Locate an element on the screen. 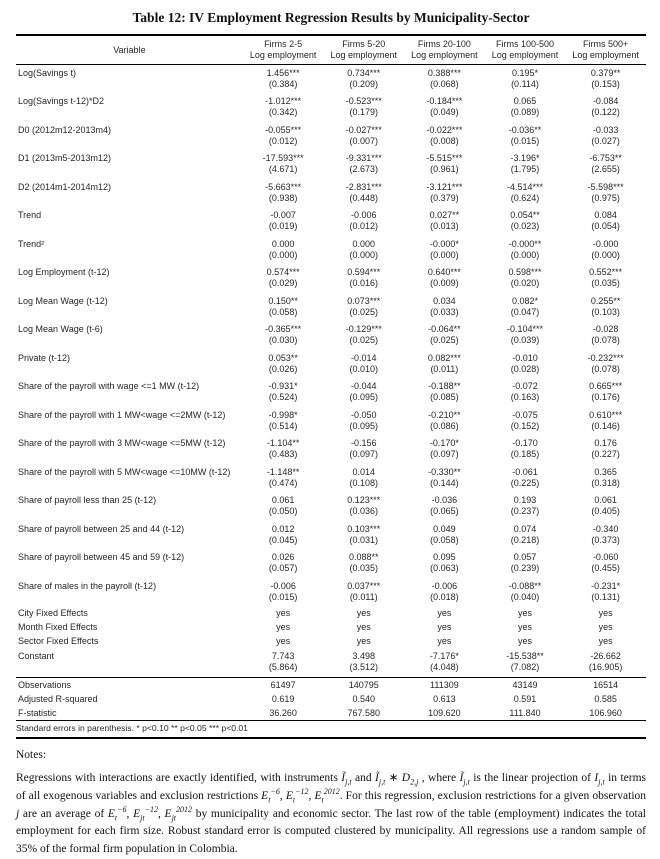 The image size is (660, 859). notes-math-token: 2,j is located at coordinates (414, 782).